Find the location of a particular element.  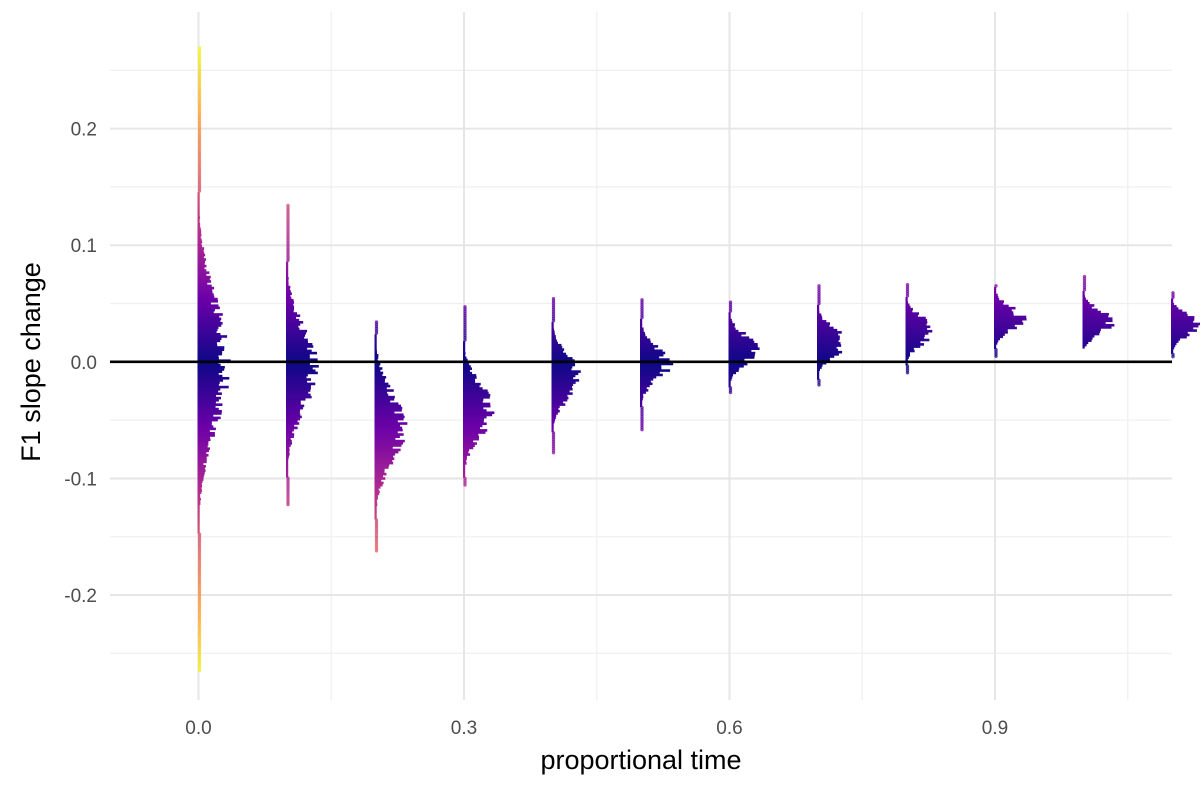

y-tick-label: 0.2 is located at coordinates (84, 130).